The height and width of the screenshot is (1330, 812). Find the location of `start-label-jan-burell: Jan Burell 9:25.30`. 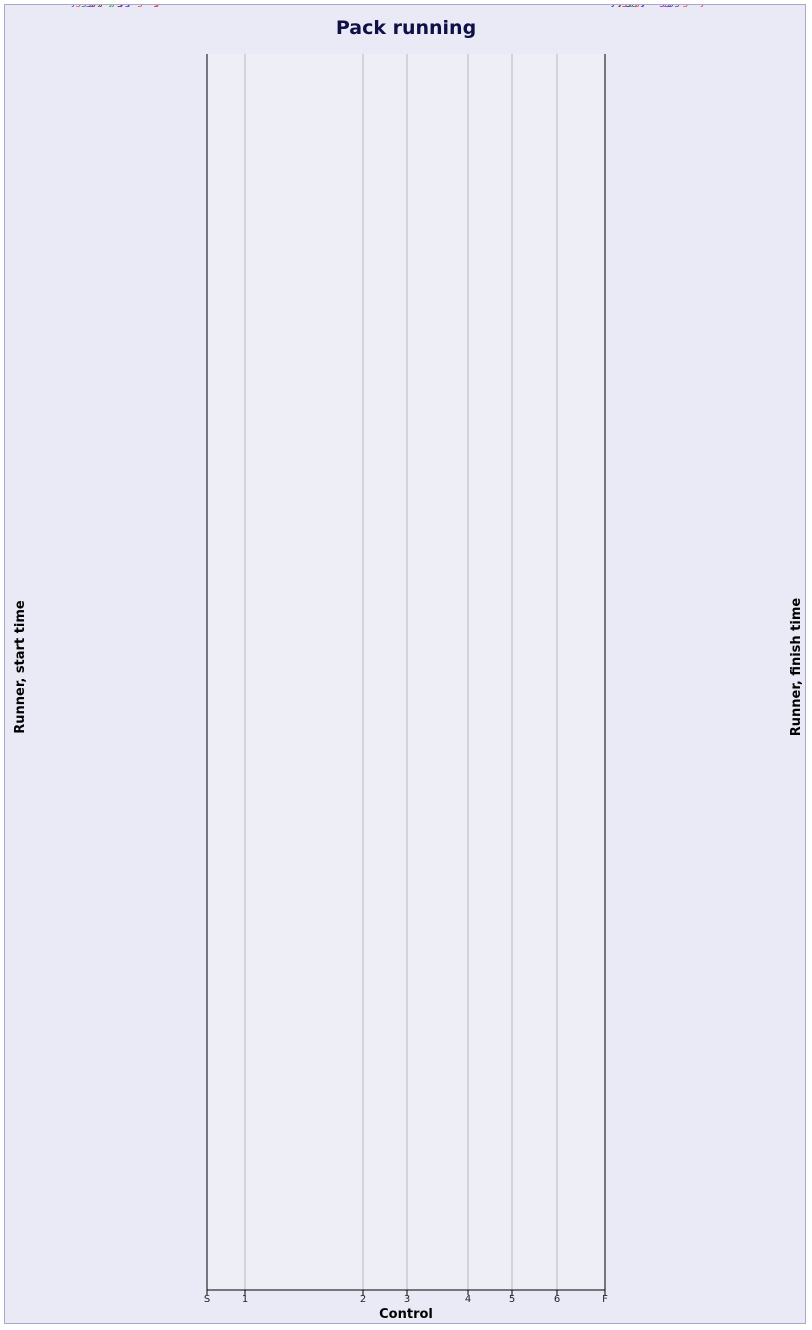

start-label-jan-burell: Jan Burell 9:25.30 is located at coordinates (156, 6).